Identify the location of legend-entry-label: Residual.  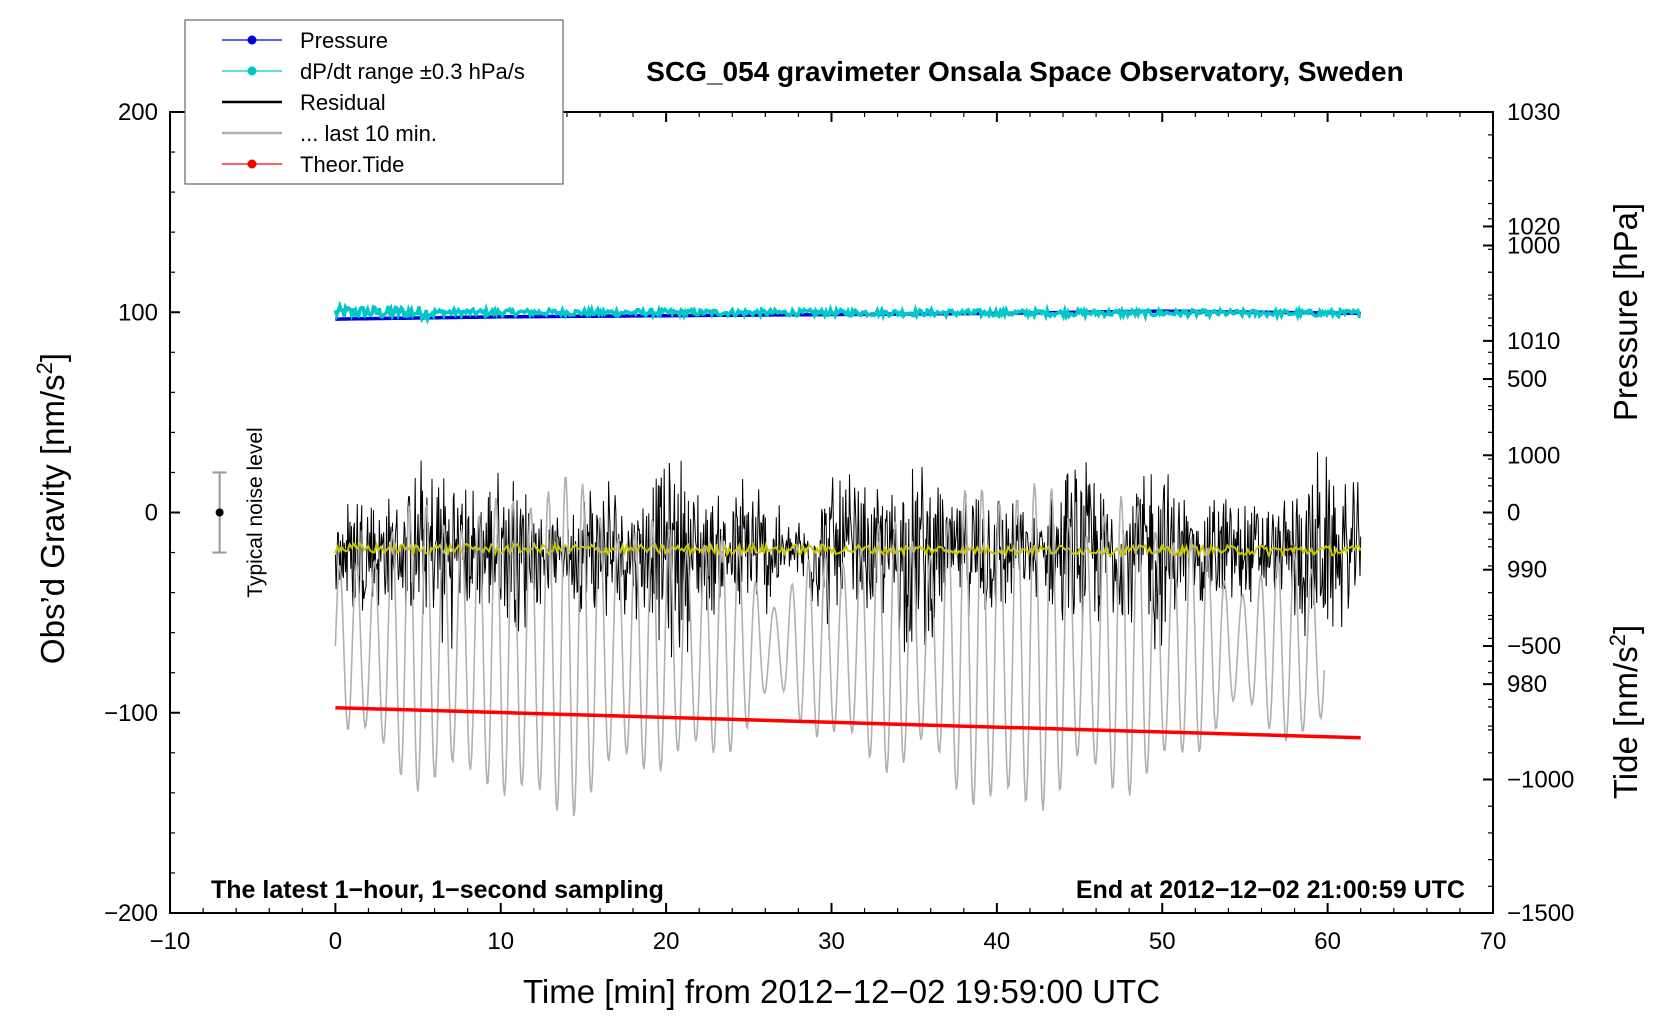
(343, 102).